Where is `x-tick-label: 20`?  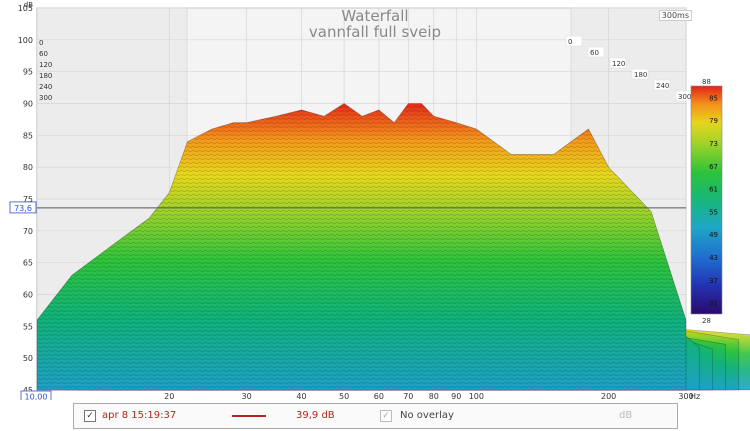 x-tick-label: 20 is located at coordinates (169, 396).